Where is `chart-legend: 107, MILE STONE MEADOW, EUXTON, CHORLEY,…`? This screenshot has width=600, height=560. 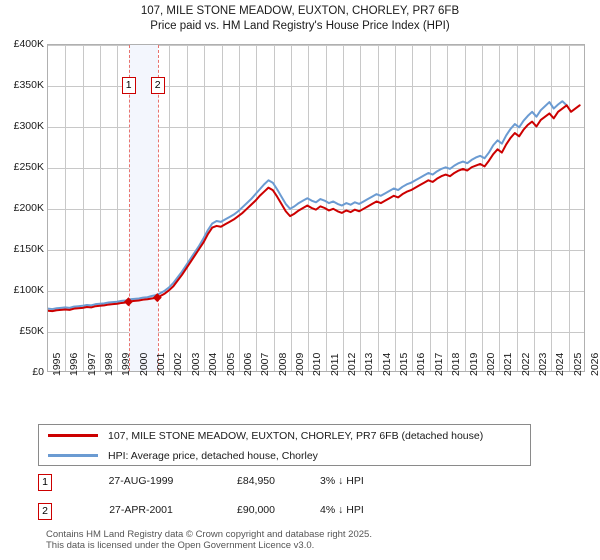
chart-legend: 107, MILE STONE MEADOW, EUXTON, CHORLEY,… is located at coordinates (284, 445).